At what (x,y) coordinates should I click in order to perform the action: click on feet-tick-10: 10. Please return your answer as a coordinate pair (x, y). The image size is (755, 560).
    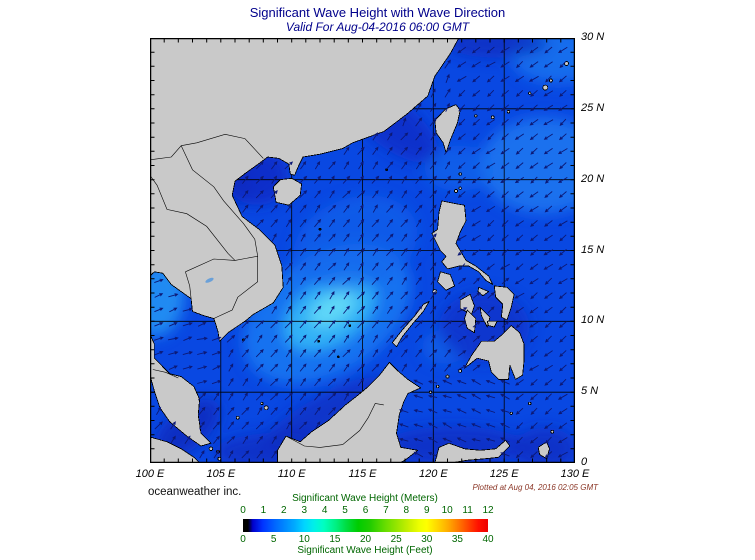
    Looking at the image, I should click on (304, 539).